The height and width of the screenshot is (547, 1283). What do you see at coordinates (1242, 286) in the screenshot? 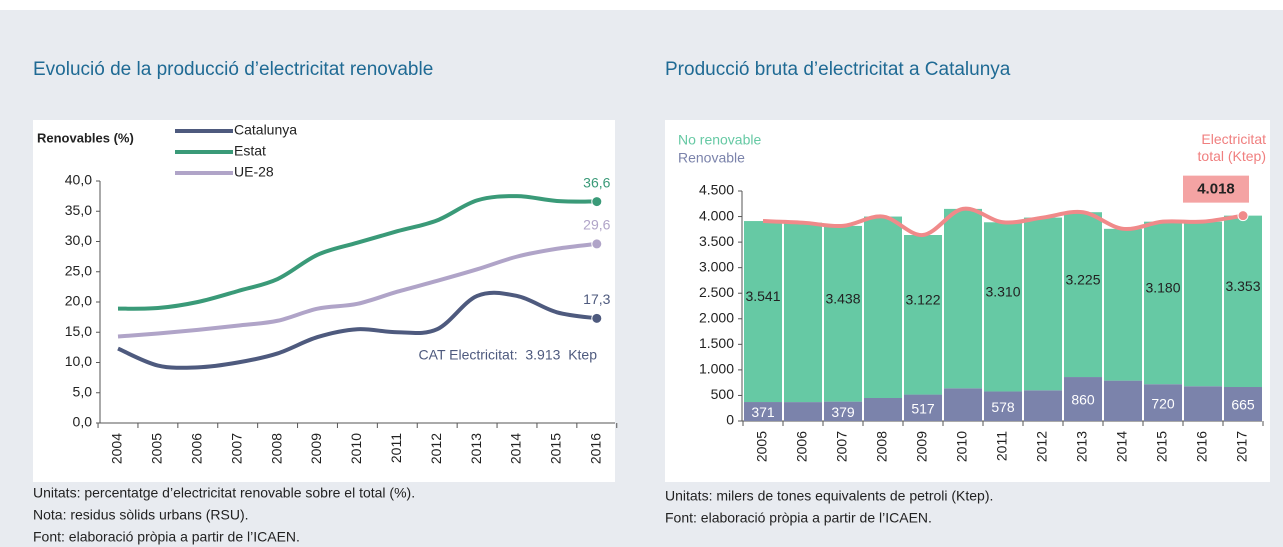
I see `data-label: 3.353` at bounding box center [1242, 286].